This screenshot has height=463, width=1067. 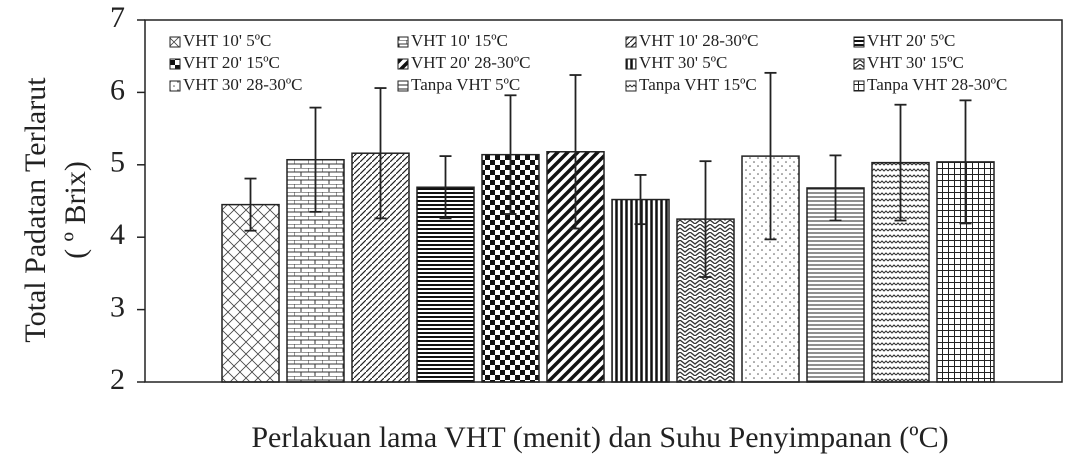 What do you see at coordinates (227, 40) in the screenshot?
I see `legend-label: VHT 10' 5ºC` at bounding box center [227, 40].